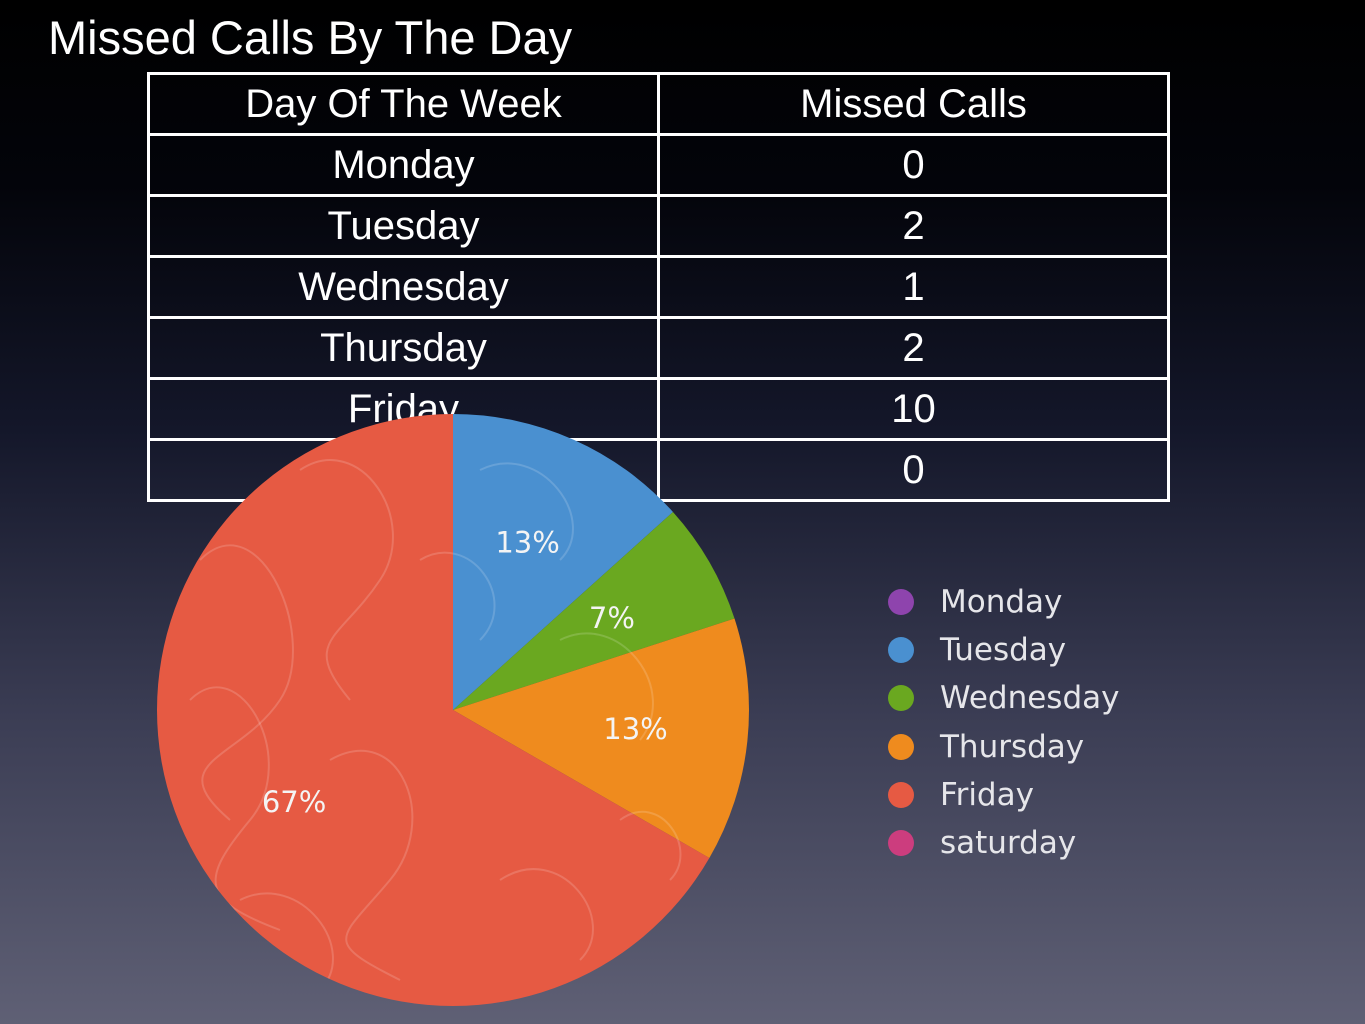 Image resolution: width=1365 pixels, height=1024 pixels. I want to click on table-row: Monday 0, so click(658, 165).